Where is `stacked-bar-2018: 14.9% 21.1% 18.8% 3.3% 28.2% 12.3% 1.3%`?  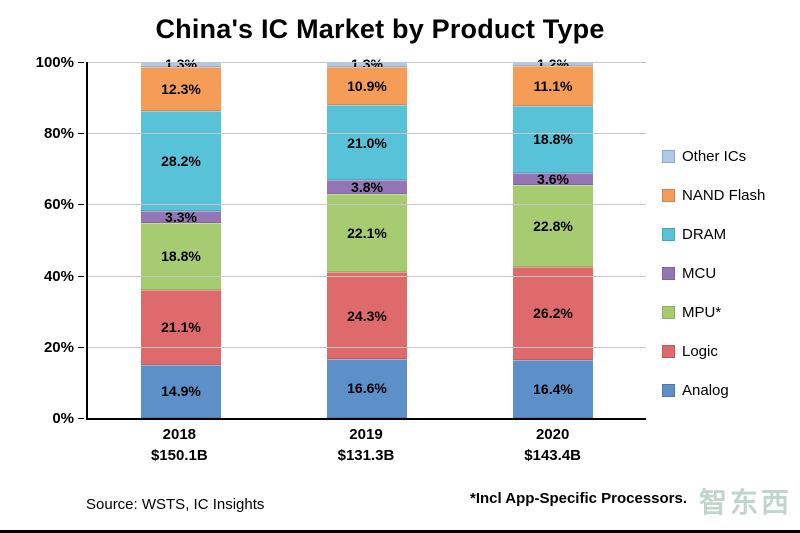 stacked-bar-2018: 14.9% 21.1% 18.8% 3.3% 28.2% 12.3% 1.3% is located at coordinates (181, 237).